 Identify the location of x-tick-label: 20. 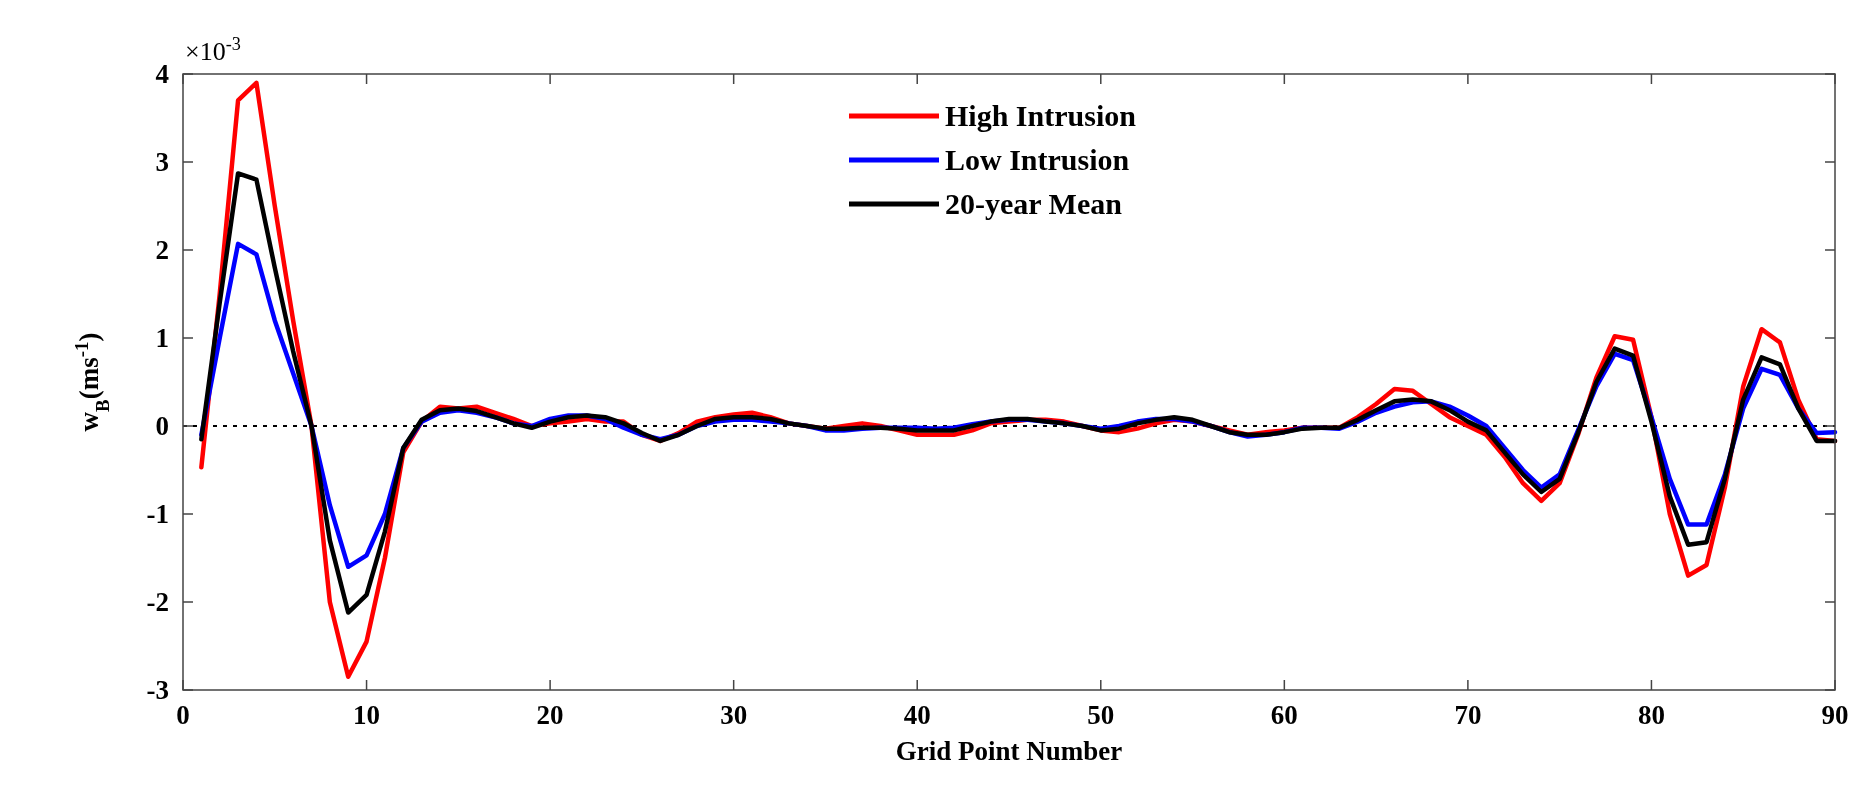
(550, 715).